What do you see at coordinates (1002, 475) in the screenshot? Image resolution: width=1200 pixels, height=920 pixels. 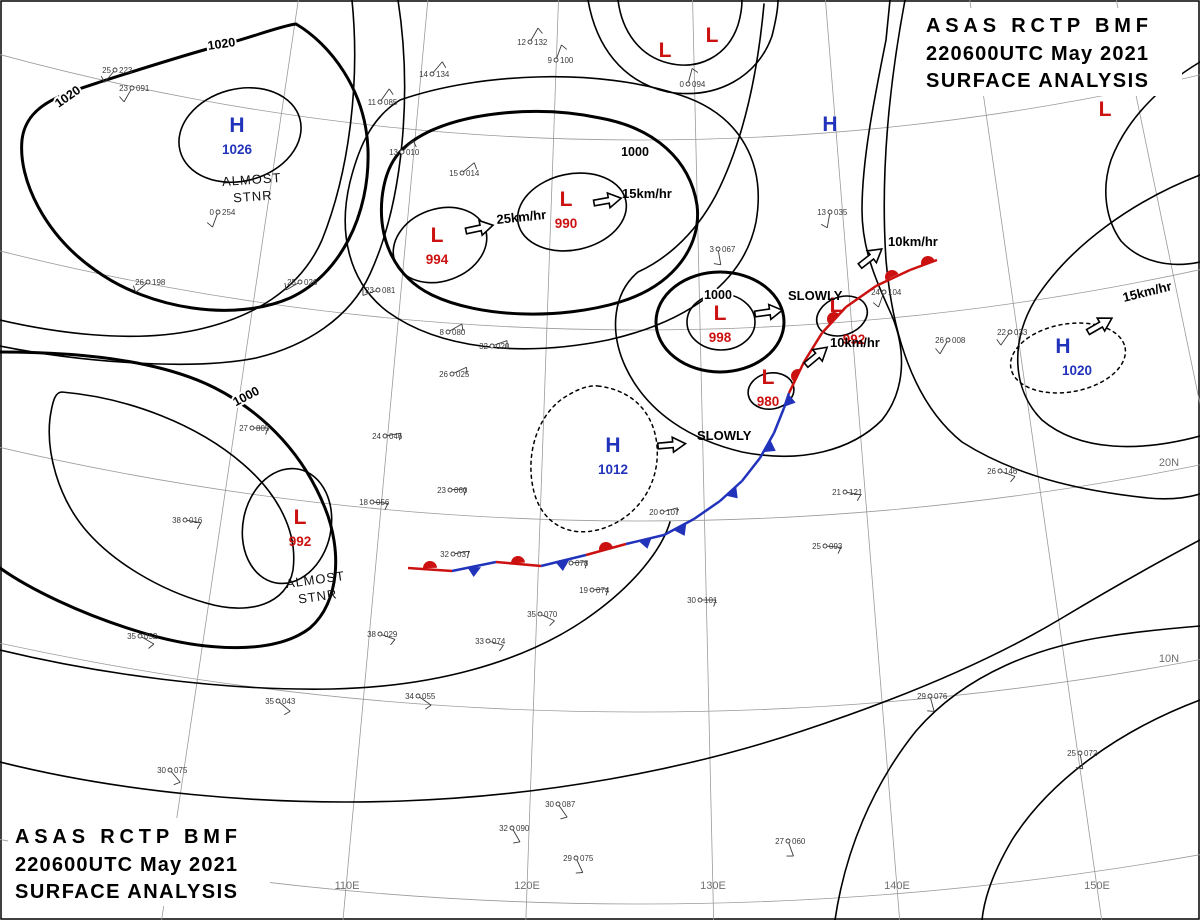 I see `station-plot: 26 146` at bounding box center [1002, 475].